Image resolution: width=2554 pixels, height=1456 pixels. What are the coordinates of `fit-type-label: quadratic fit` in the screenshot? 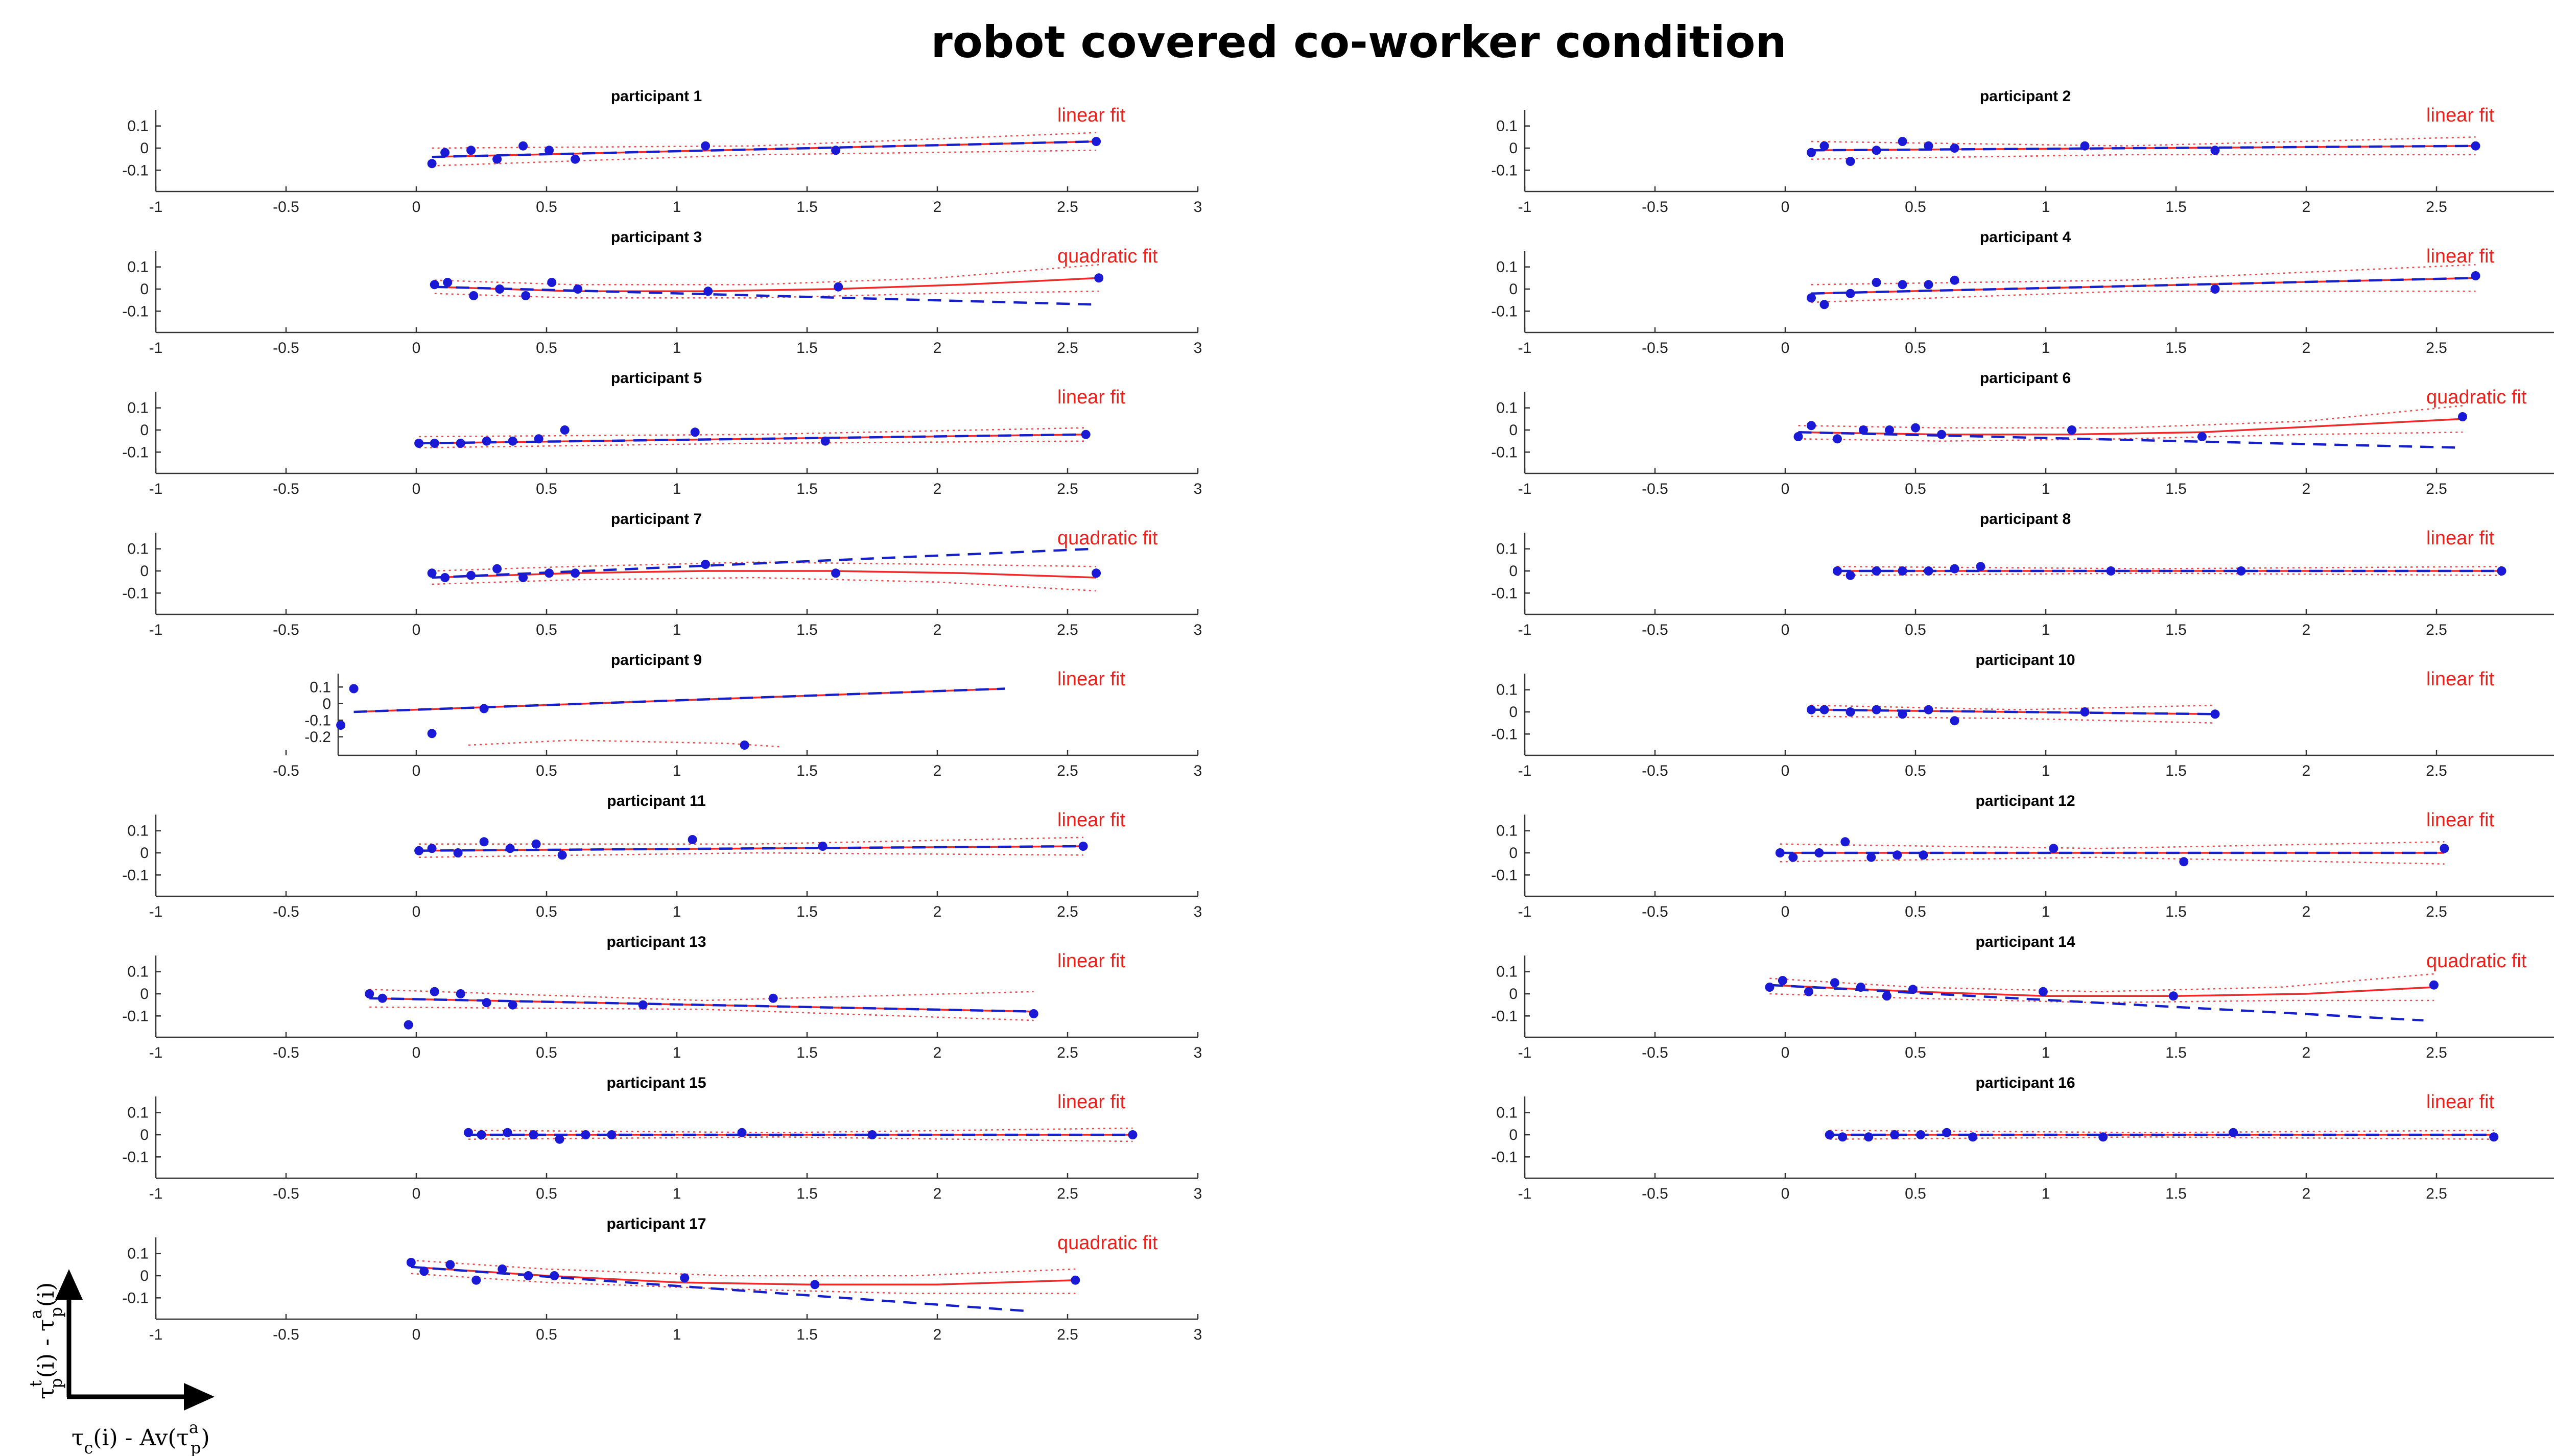 It's located at (2476, 961).